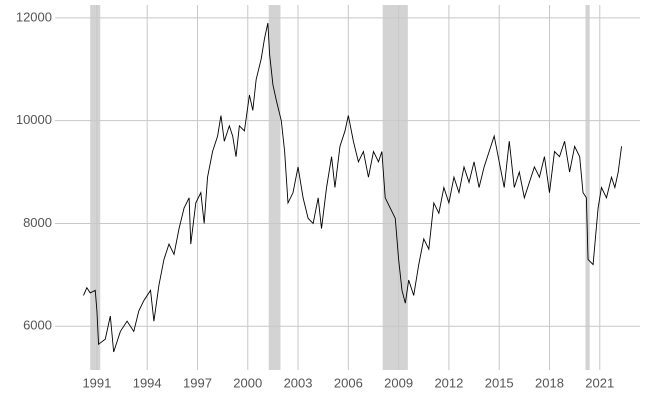 The image size is (650, 400). I want to click on y-tick-label: 12000, so click(34, 16).